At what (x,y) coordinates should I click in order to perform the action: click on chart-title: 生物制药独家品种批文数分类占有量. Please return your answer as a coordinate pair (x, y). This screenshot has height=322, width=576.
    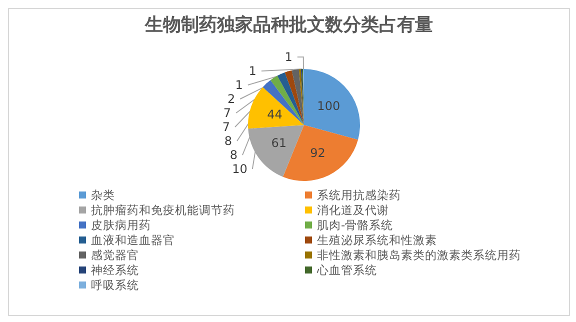
    Looking at the image, I should click on (288, 25).